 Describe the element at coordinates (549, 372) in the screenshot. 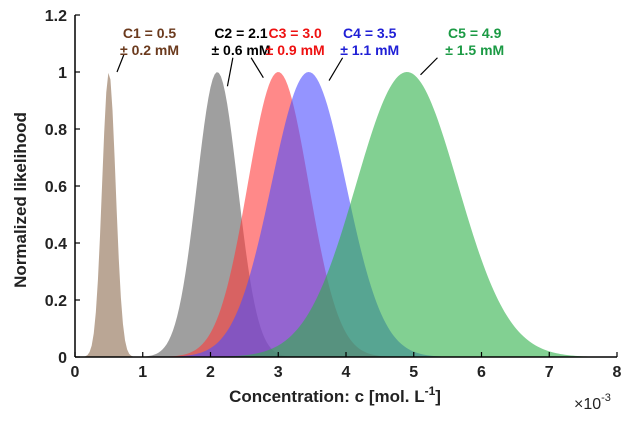

I see `x-tick-label: 7` at that location.